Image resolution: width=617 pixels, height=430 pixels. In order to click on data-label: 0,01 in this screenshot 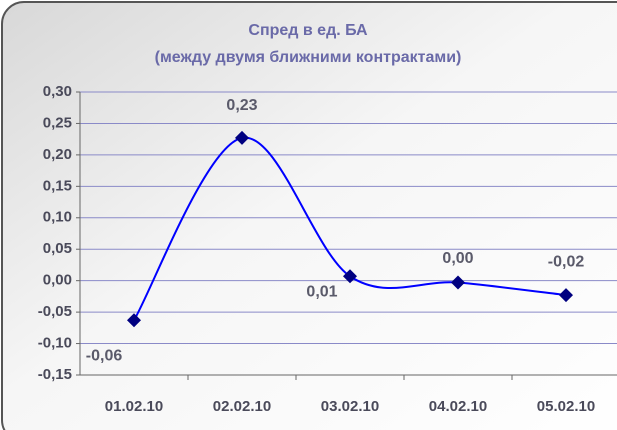, I will do `click(321, 291)`.